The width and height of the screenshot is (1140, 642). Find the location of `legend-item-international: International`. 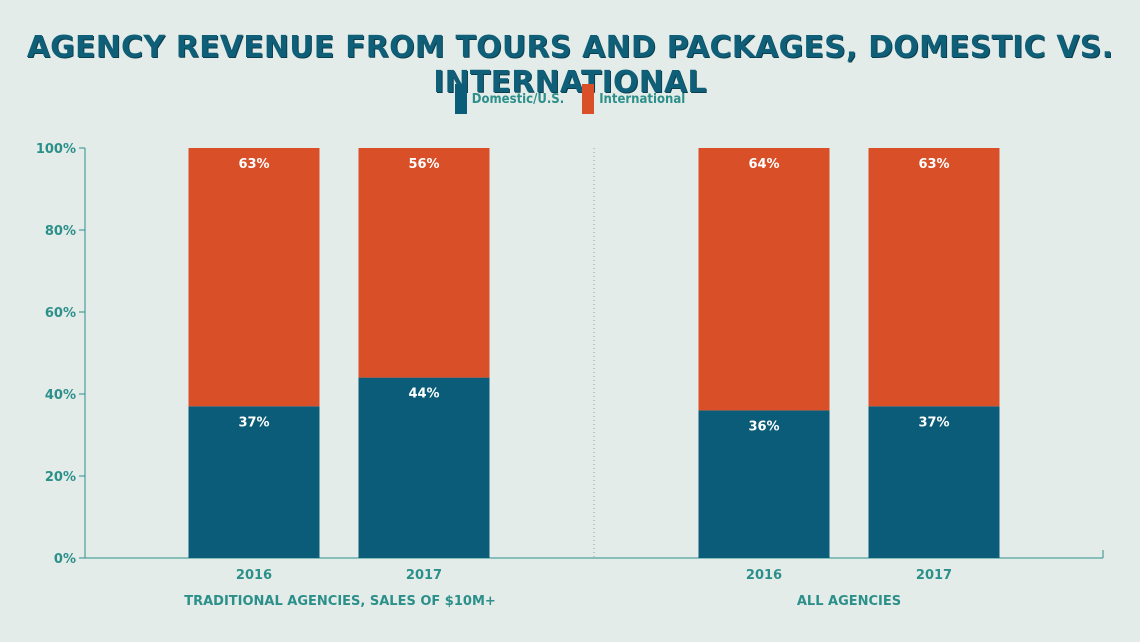

legend-item-international: International is located at coordinates (633, 99).